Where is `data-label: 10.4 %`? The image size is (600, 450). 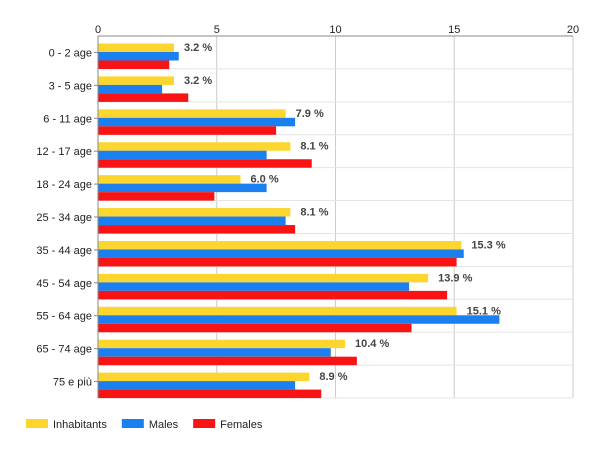 data-label: 10.4 % is located at coordinates (372, 344).